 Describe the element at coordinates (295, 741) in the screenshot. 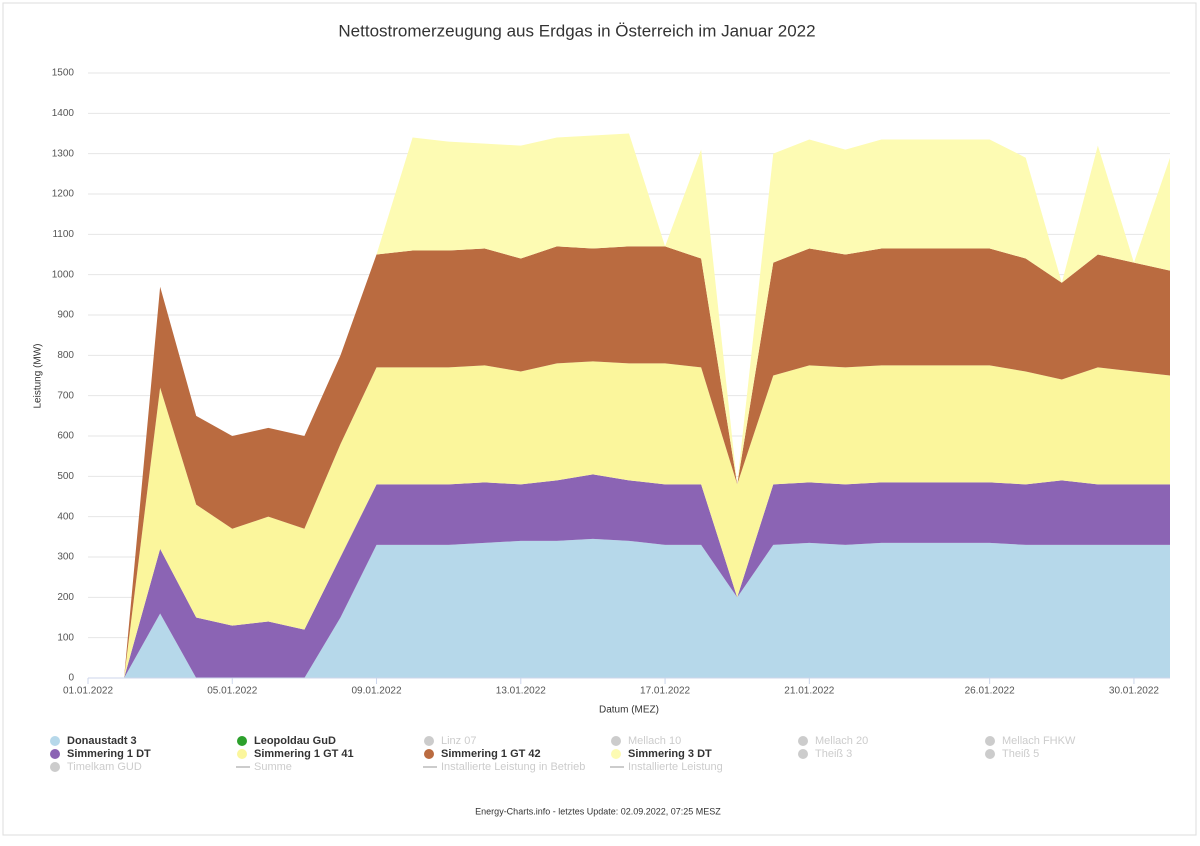

I see `legend-label: Leopoldau GuD` at that location.